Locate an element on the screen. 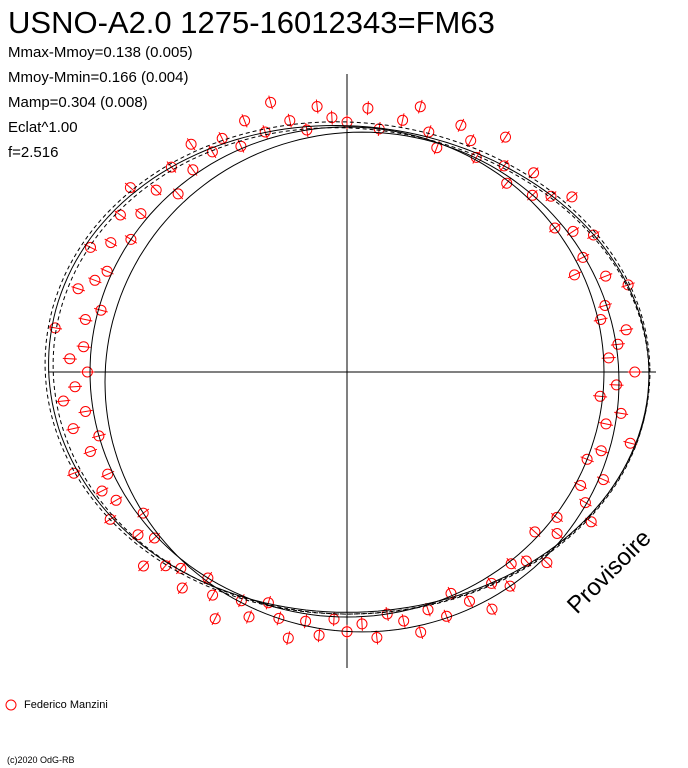 The width and height of the screenshot is (688, 768). legend-label: Federico Manzini is located at coordinates (66, 705).